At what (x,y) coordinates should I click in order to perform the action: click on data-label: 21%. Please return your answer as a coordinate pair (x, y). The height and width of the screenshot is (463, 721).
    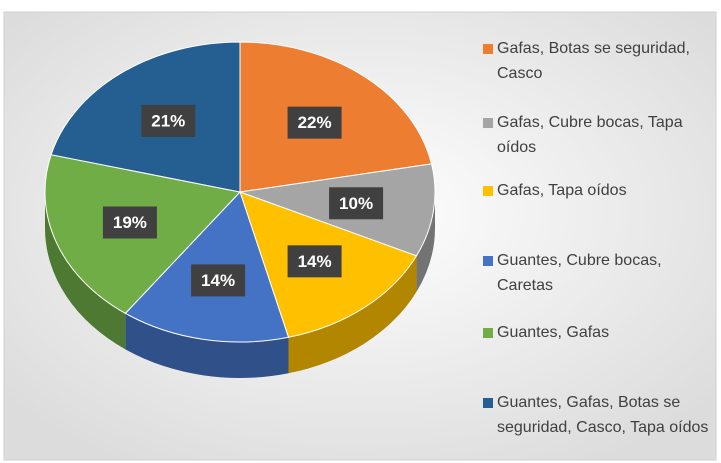
    Looking at the image, I should click on (168, 120).